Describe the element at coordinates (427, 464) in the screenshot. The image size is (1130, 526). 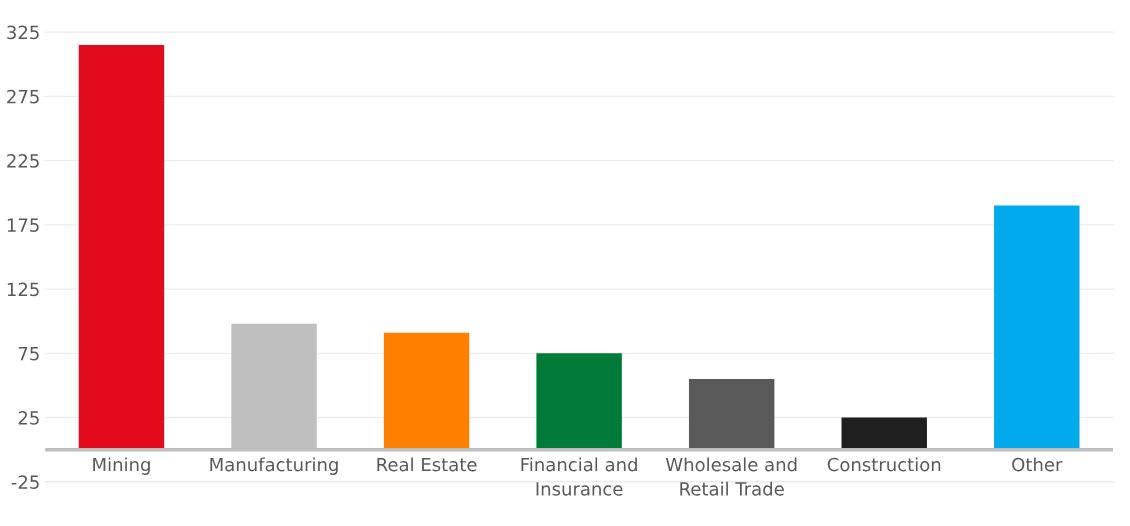
I see `x-tick-label: Real Estate` at that location.